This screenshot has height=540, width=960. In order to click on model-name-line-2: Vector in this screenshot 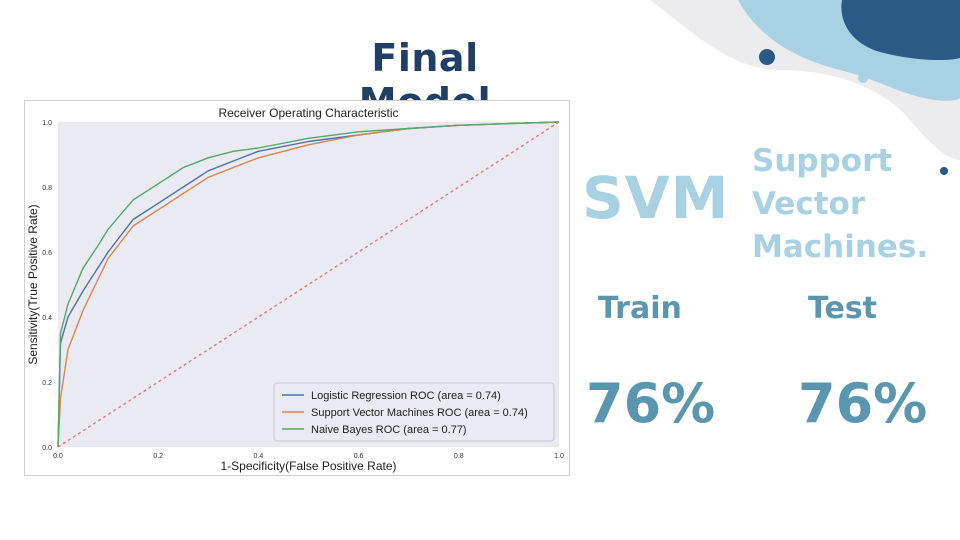, I will do `click(809, 204)`.